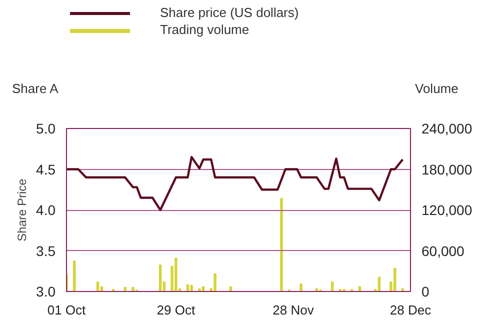 This screenshot has width=480, height=323. Describe the element at coordinates (447, 128) in the screenshot. I see `y2-tick-label: 240,000` at that location.